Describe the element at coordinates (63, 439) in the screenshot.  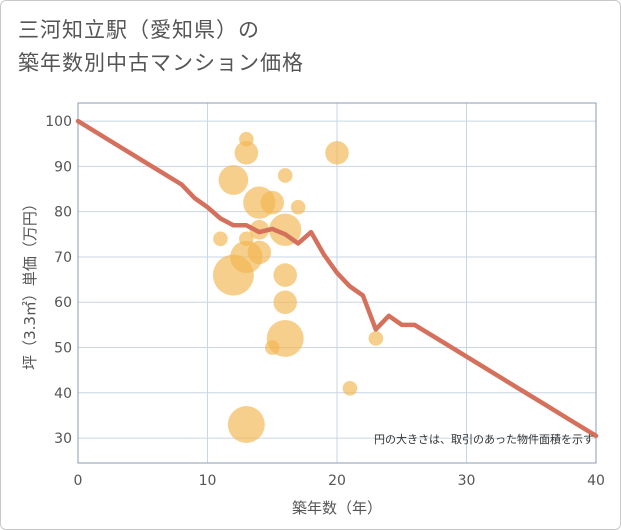
I see `y-tick-label: 30` at that location.